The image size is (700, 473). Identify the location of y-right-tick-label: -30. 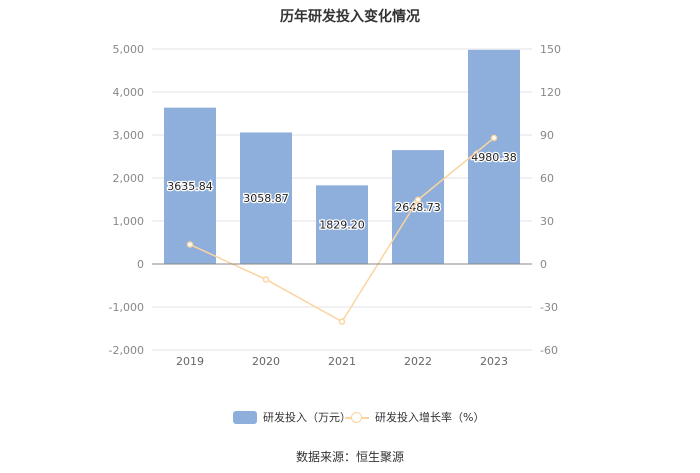
(549, 307).